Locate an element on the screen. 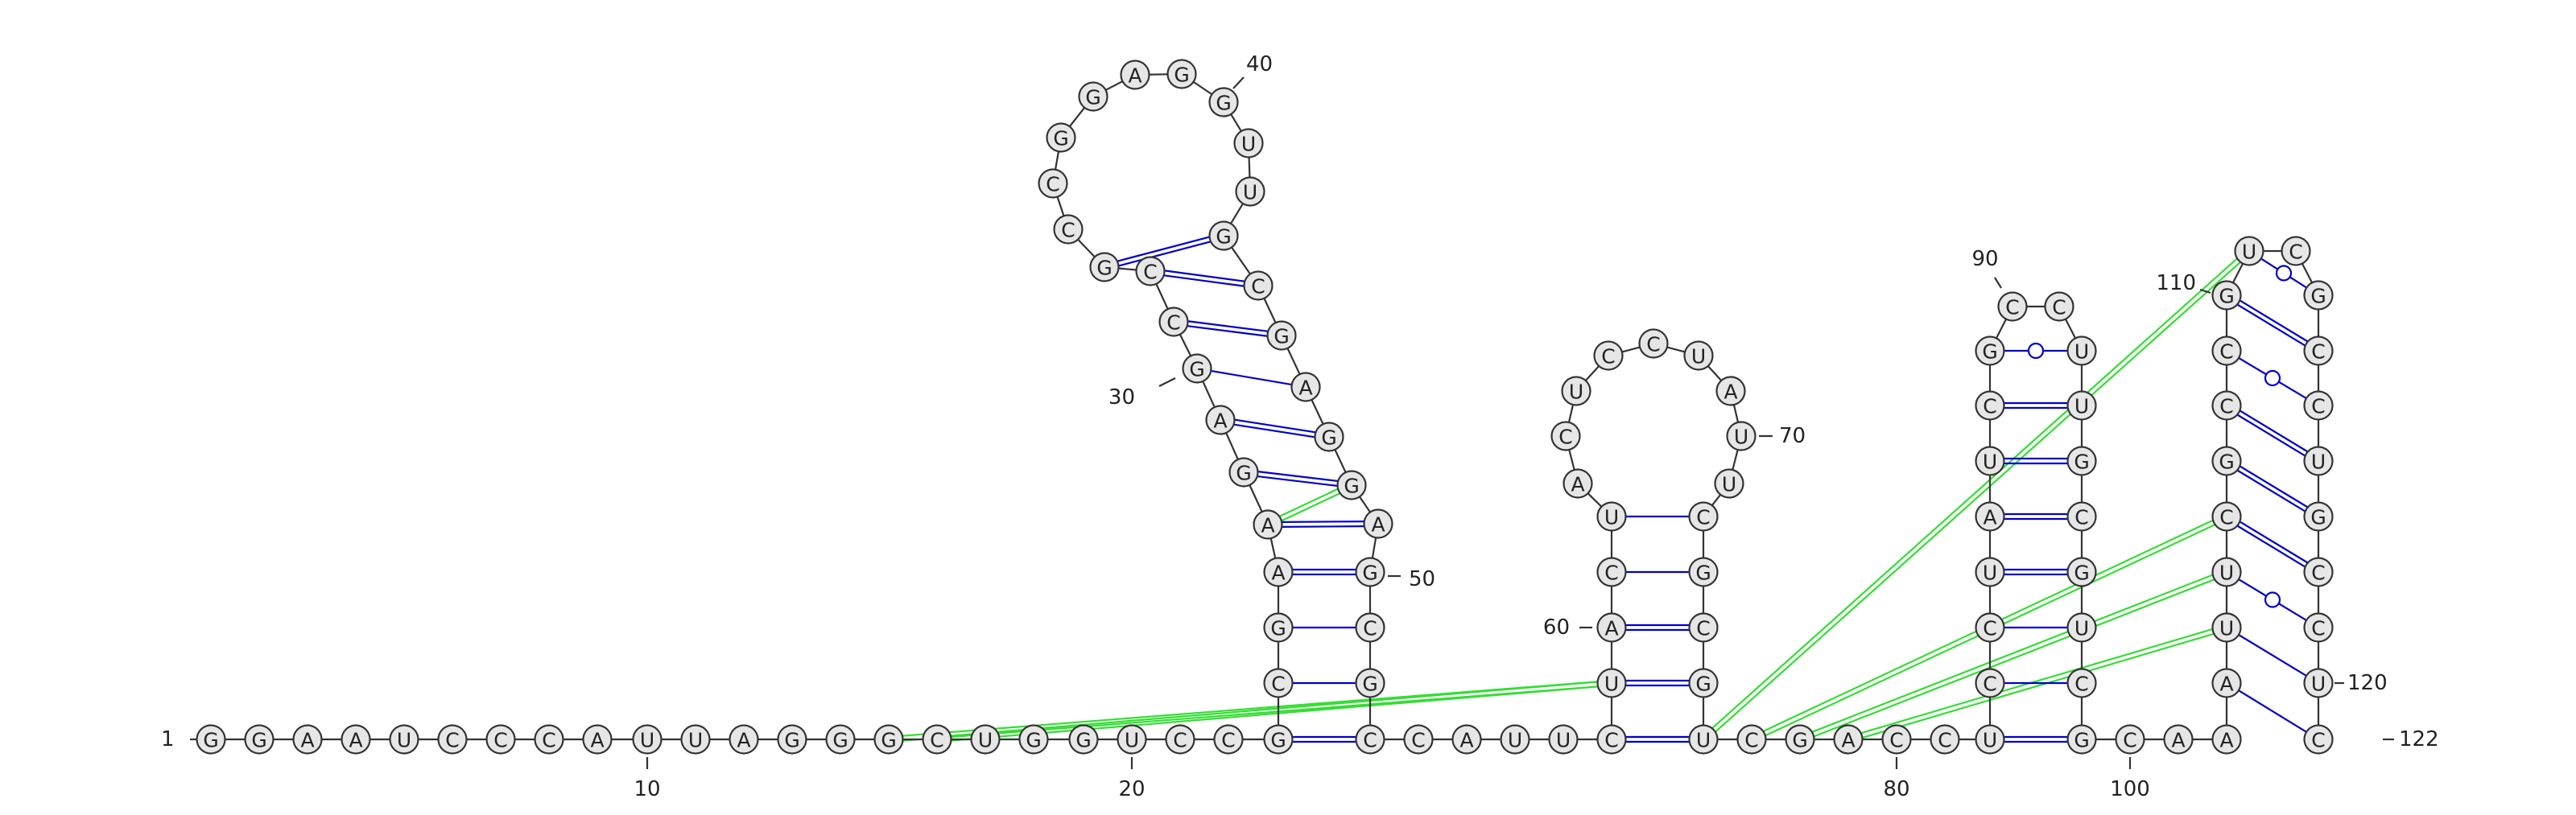 Image resolution: width=2576 pixels, height=815 pixels. wobble-pair-marker is located at coordinates (2272, 378).